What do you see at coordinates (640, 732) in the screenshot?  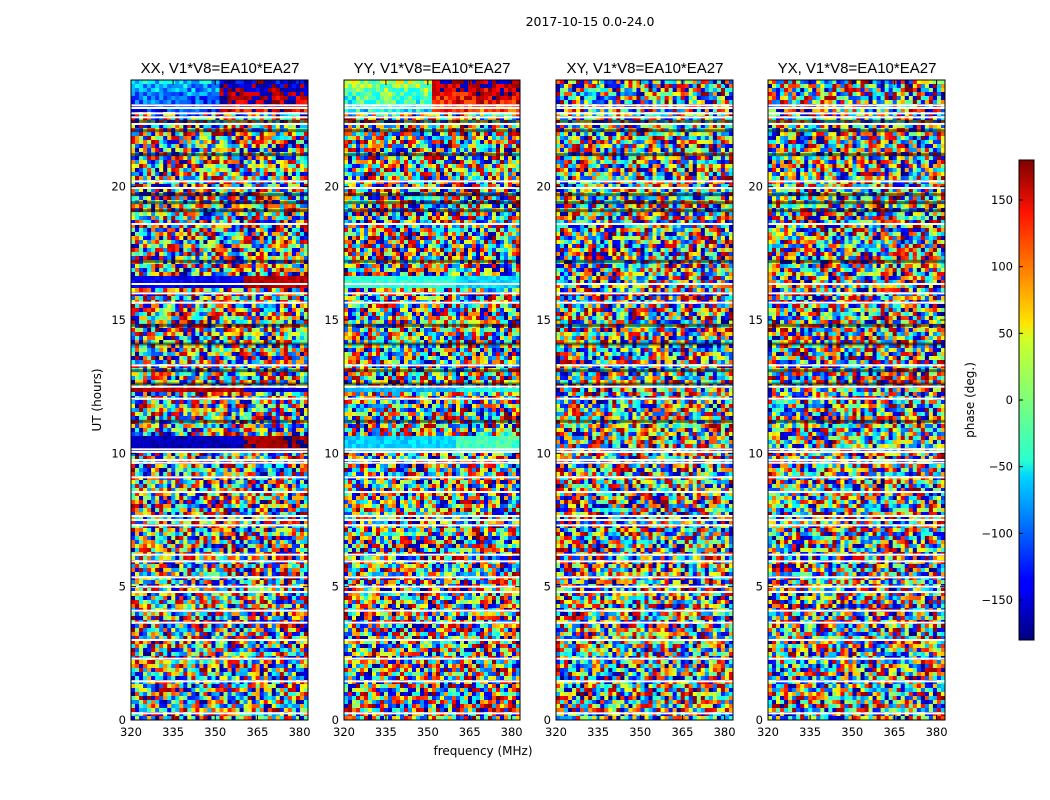 I see `x-tick-label: 350` at bounding box center [640, 732].